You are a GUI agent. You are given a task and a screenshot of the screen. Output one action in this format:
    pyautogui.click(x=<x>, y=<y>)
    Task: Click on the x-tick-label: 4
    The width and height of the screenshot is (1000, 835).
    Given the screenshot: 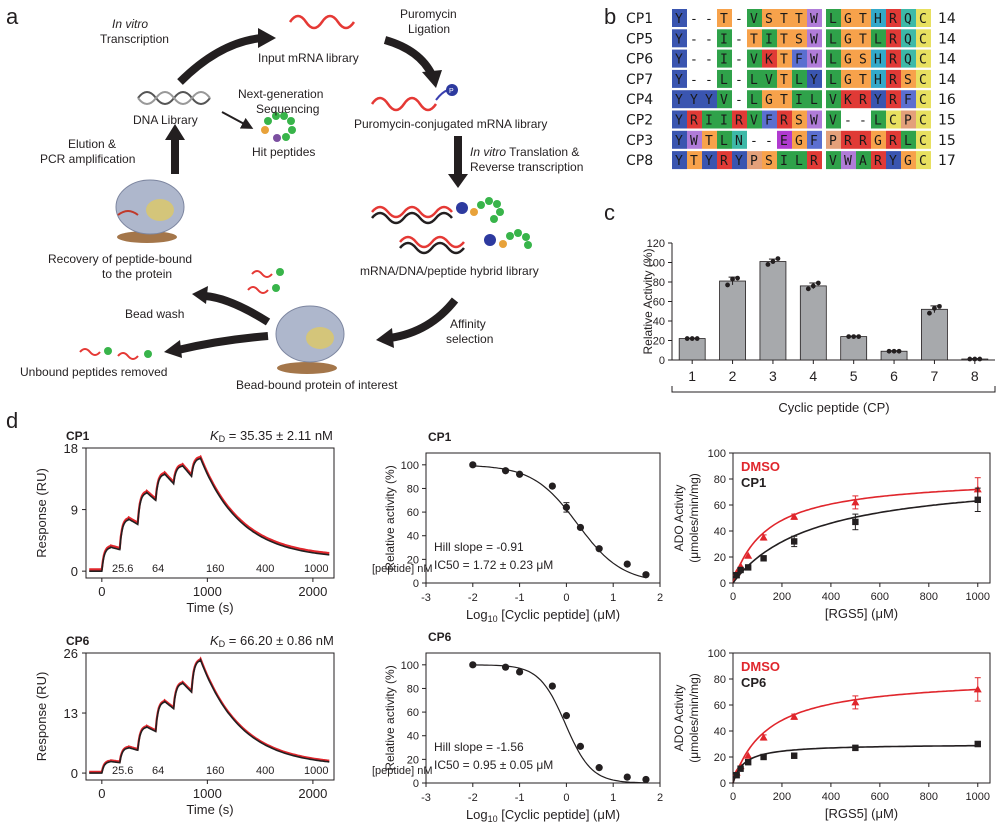 What is the action you would take?
    pyautogui.click(x=813, y=376)
    